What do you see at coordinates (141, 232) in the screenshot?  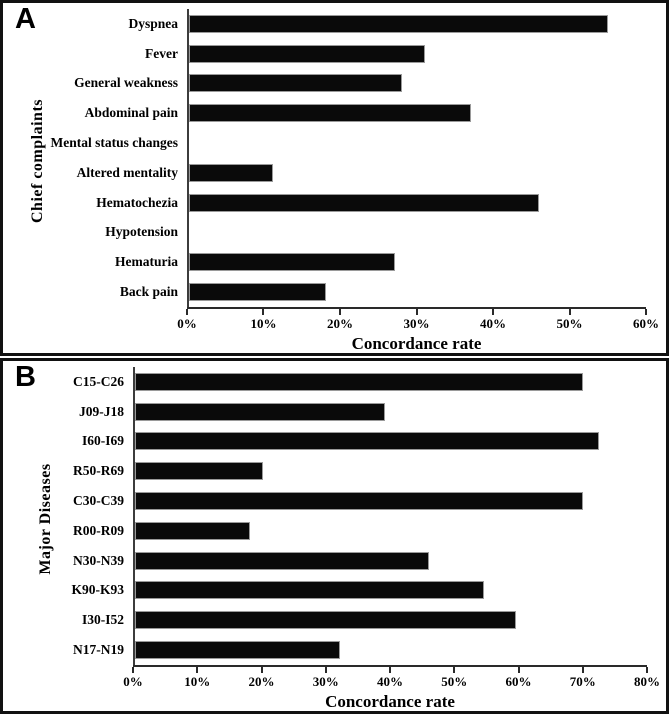 I see `category-label: Hypotension` at bounding box center [141, 232].